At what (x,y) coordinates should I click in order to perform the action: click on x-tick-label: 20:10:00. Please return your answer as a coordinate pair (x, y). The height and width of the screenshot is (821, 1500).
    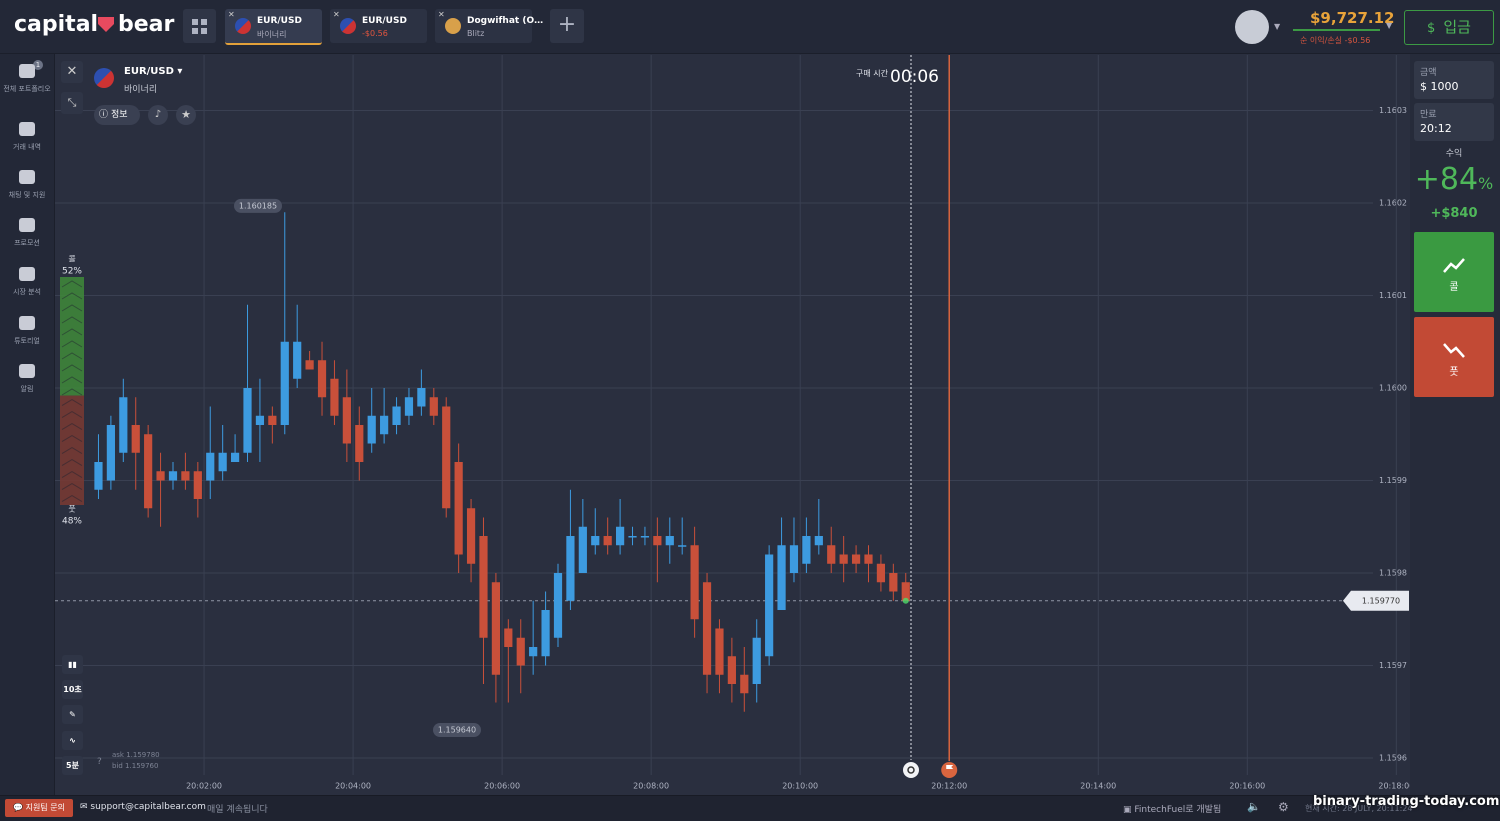
    Looking at the image, I should click on (800, 786).